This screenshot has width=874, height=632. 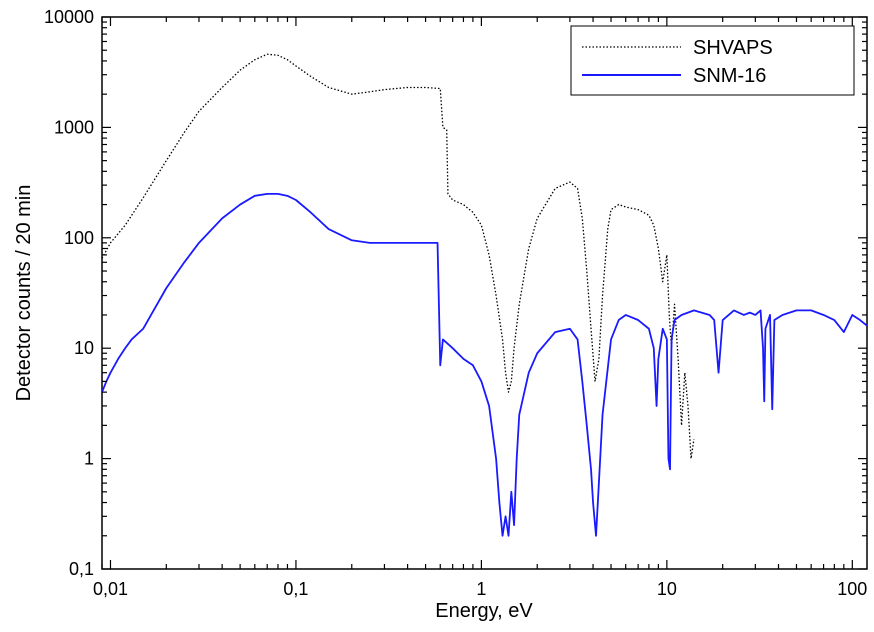 What do you see at coordinates (729, 76) in the screenshot?
I see `legend-label-snm16: SNM-16` at bounding box center [729, 76].